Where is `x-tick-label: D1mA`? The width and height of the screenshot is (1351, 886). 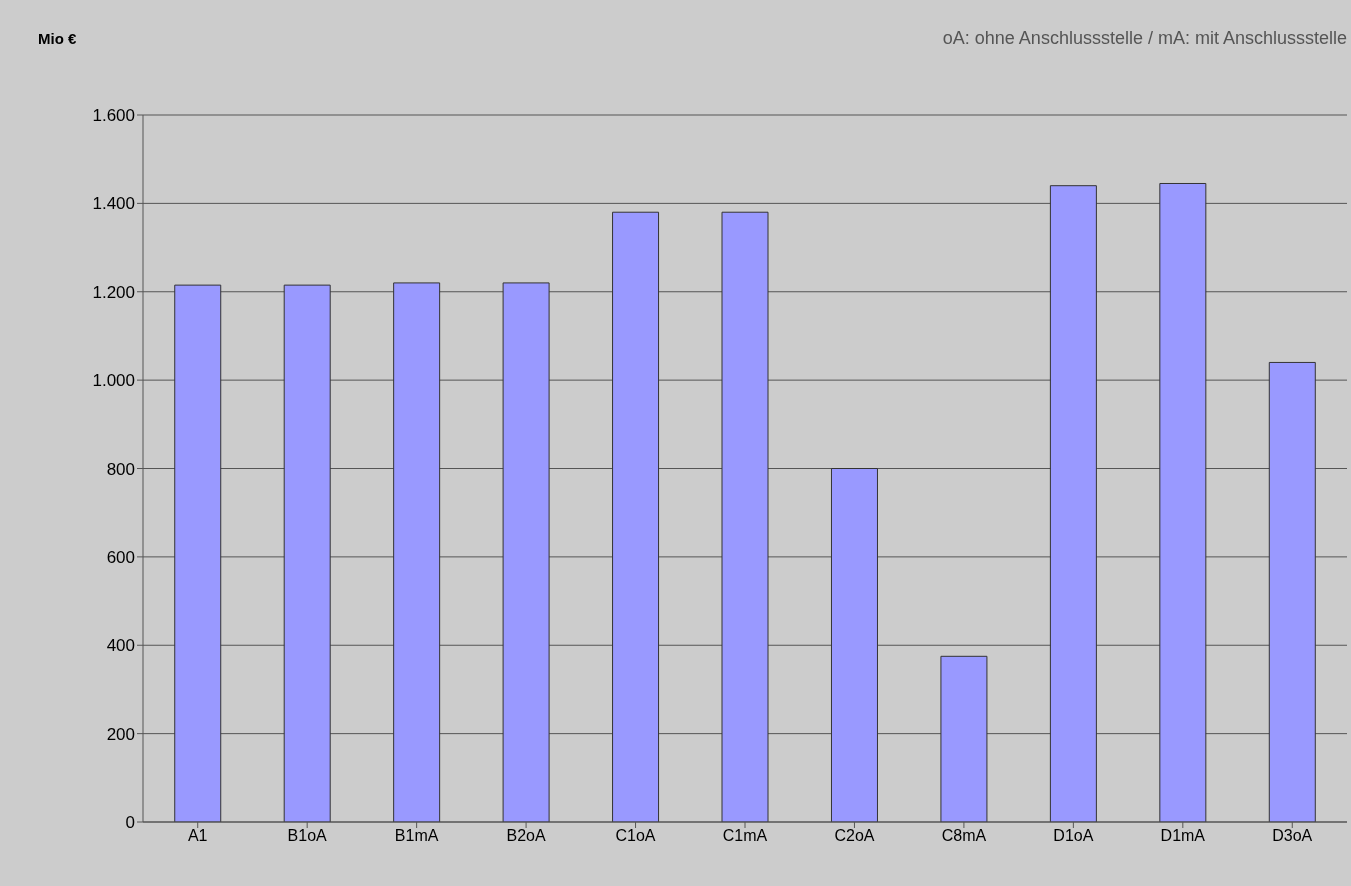 x-tick-label: D1mA is located at coordinates (1183, 836).